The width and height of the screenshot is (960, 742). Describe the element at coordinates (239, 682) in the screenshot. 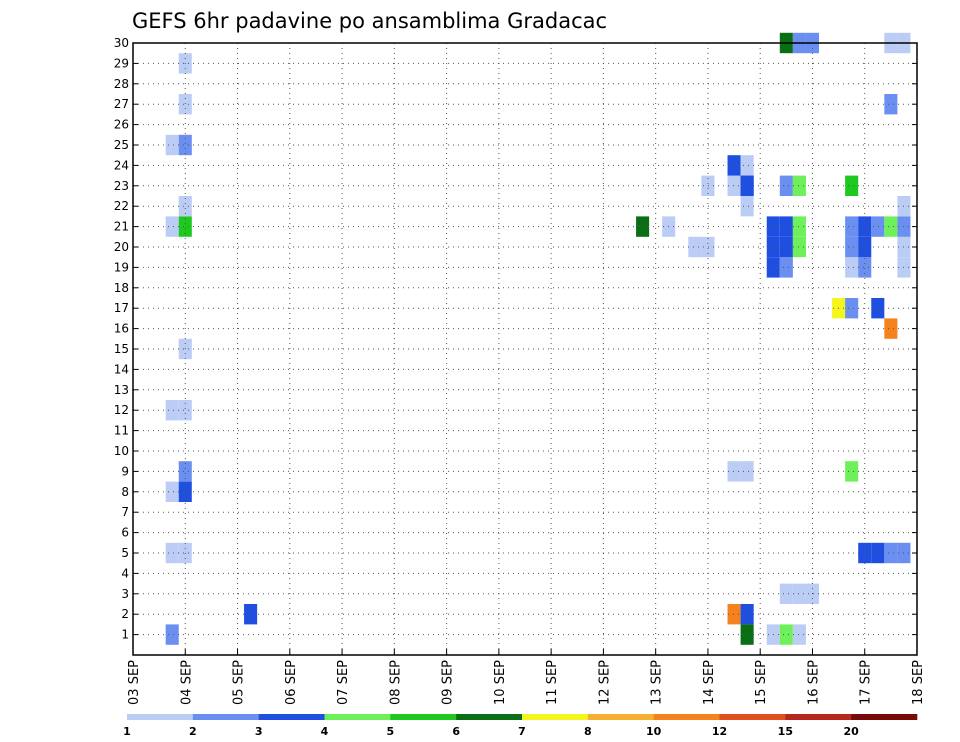

I see `x-tick-label: 05 SEP` at that location.